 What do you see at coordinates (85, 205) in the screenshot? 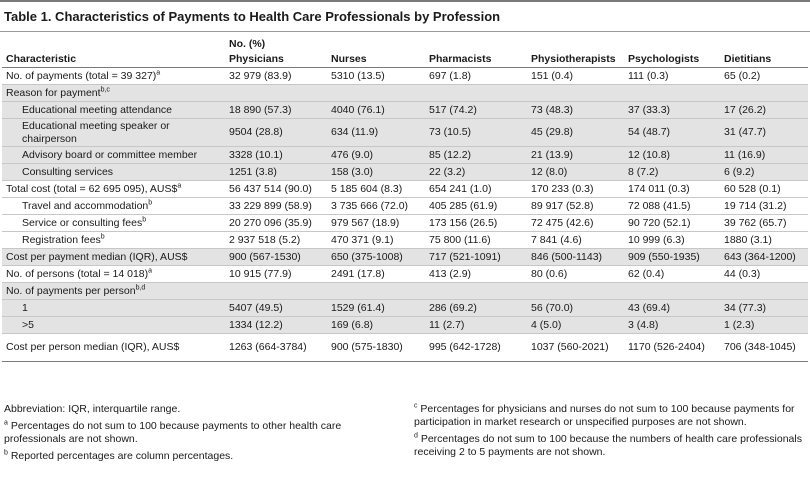
I see `row-label: Travel and accommodation` at bounding box center [85, 205].